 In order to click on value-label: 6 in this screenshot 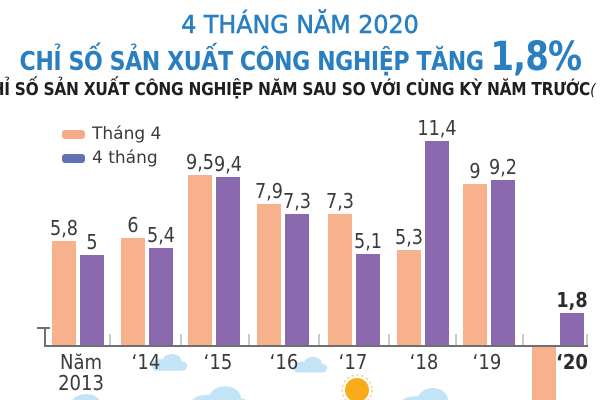, I will do `click(133, 225)`.